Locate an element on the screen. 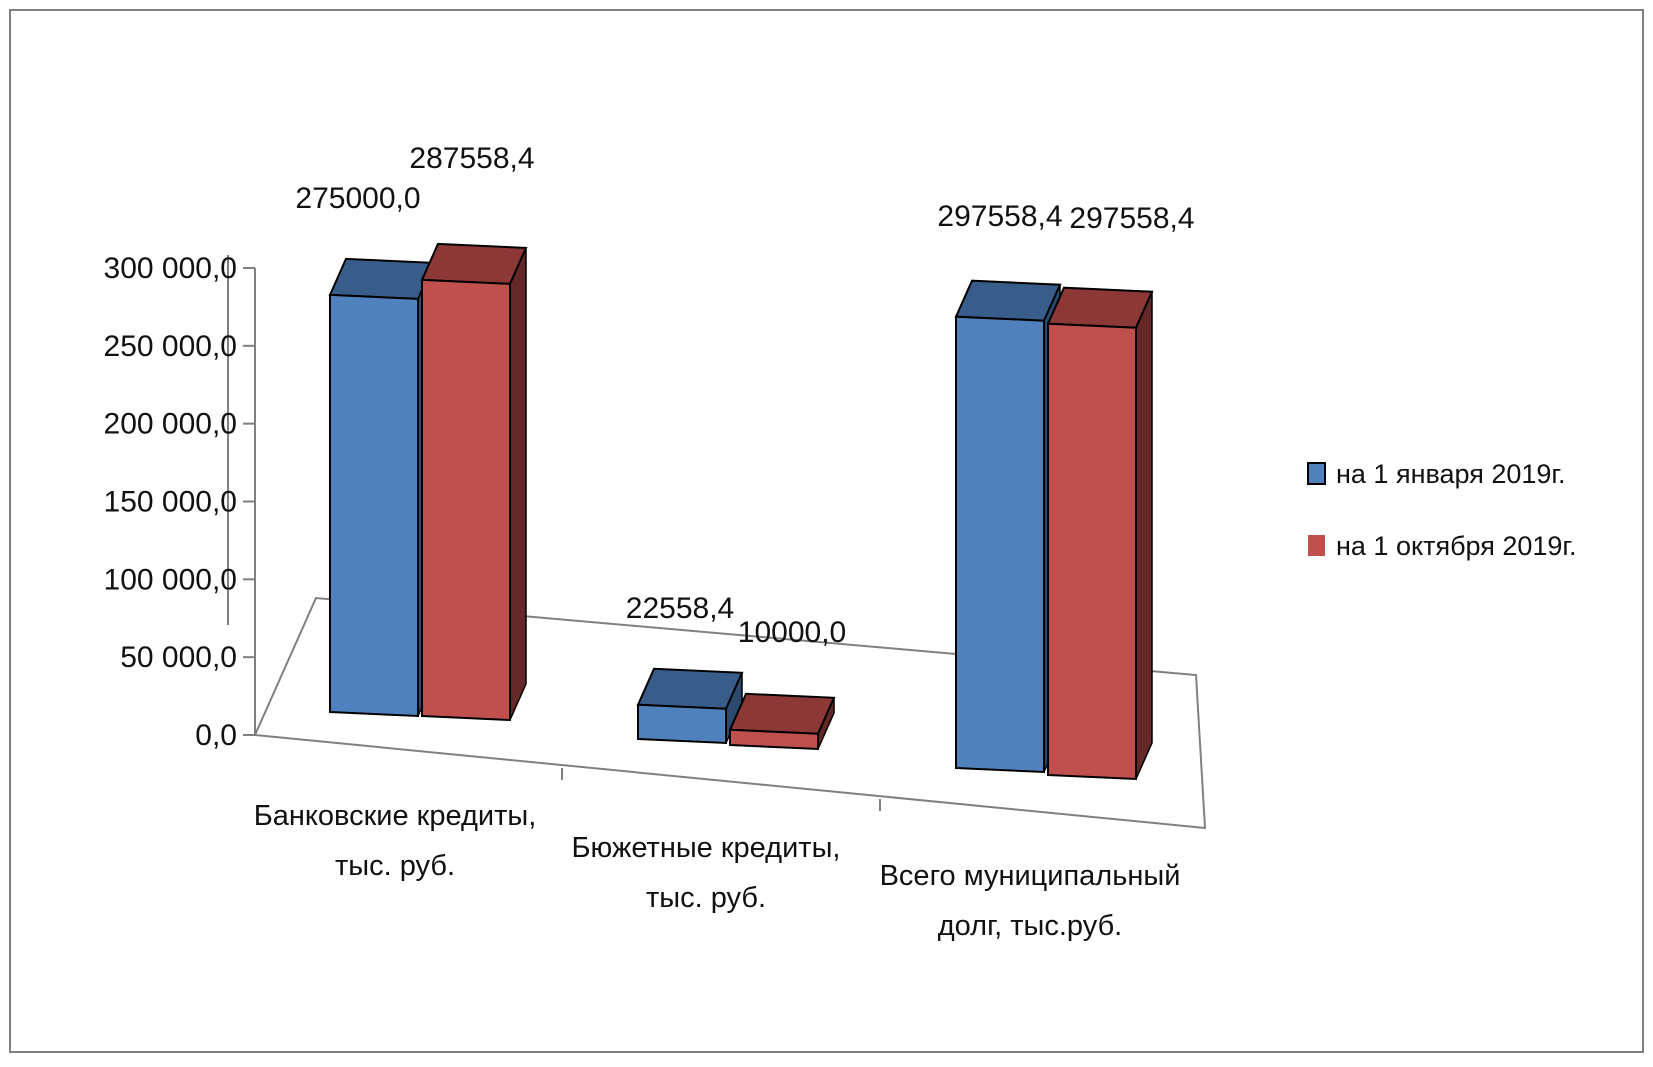 The height and width of the screenshot is (1067, 1653). data-label: 287558,4 is located at coordinates (471, 158).